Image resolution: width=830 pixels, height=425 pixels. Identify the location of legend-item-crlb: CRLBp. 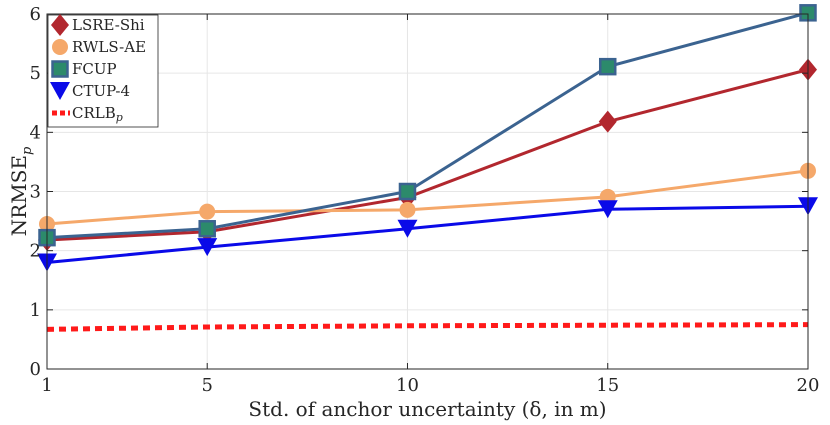
(87, 114).